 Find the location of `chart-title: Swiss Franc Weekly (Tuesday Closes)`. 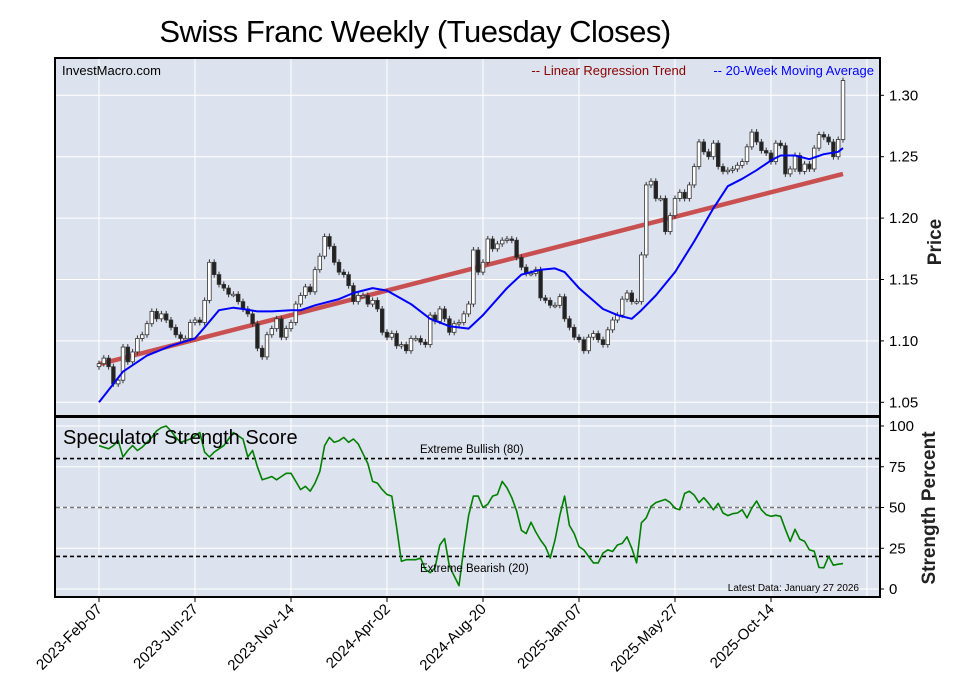

chart-title: Swiss Franc Weekly (Tuesday Closes) is located at coordinates (414, 31).